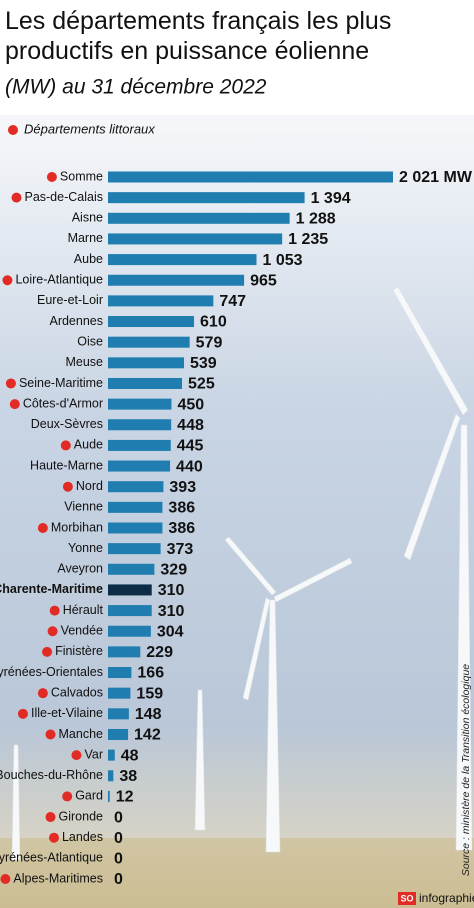 The height and width of the screenshot is (908, 474). What do you see at coordinates (190, 425) in the screenshot?
I see `value-label: 448` at bounding box center [190, 425].